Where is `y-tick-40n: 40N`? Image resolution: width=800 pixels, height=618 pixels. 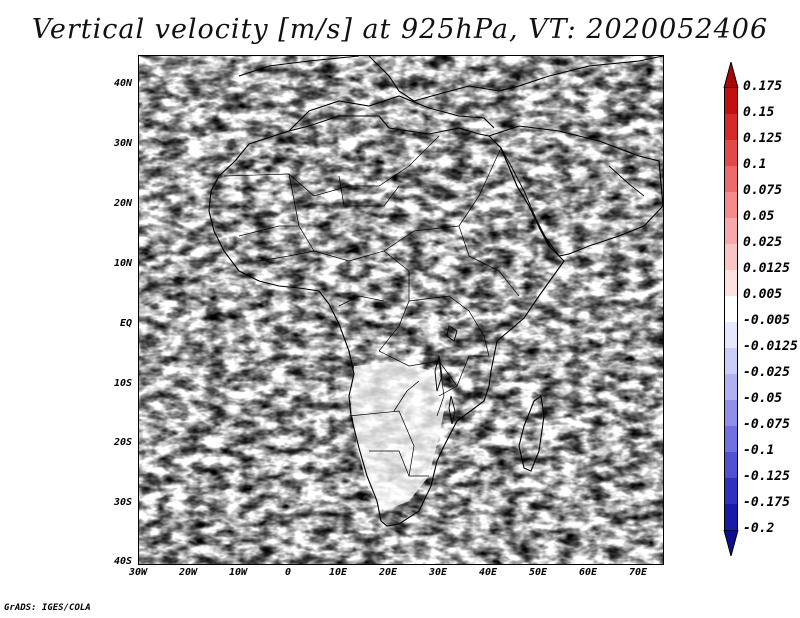
y-tick-40n: 40N is located at coordinates (122, 83).